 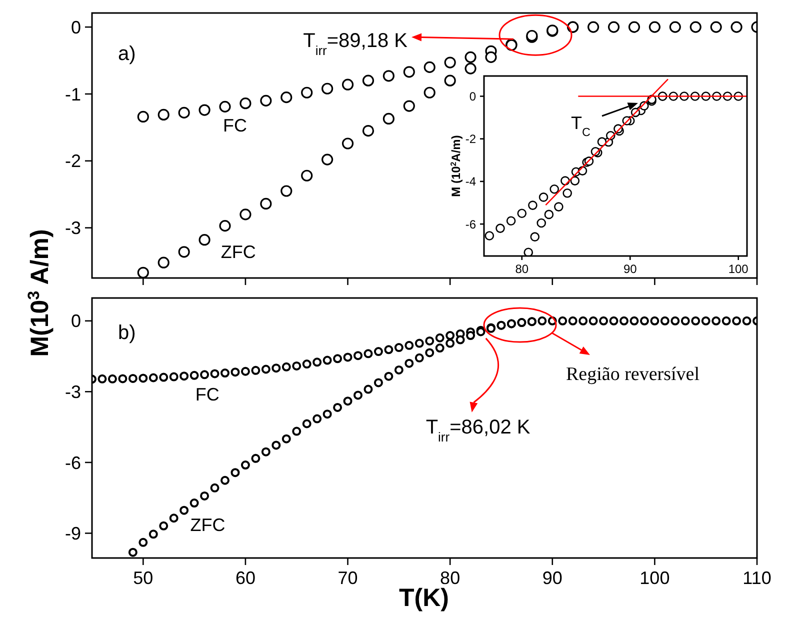 What do you see at coordinates (127, 54) in the screenshot?
I see `annotation: a)` at bounding box center [127, 54].